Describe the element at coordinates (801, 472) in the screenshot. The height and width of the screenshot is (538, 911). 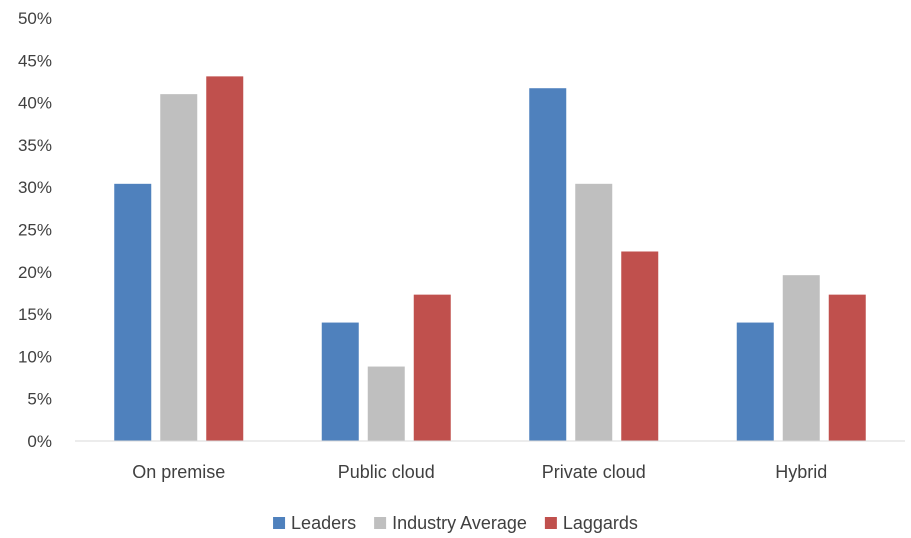
I see `x-category-label: Hybrid` at that location.